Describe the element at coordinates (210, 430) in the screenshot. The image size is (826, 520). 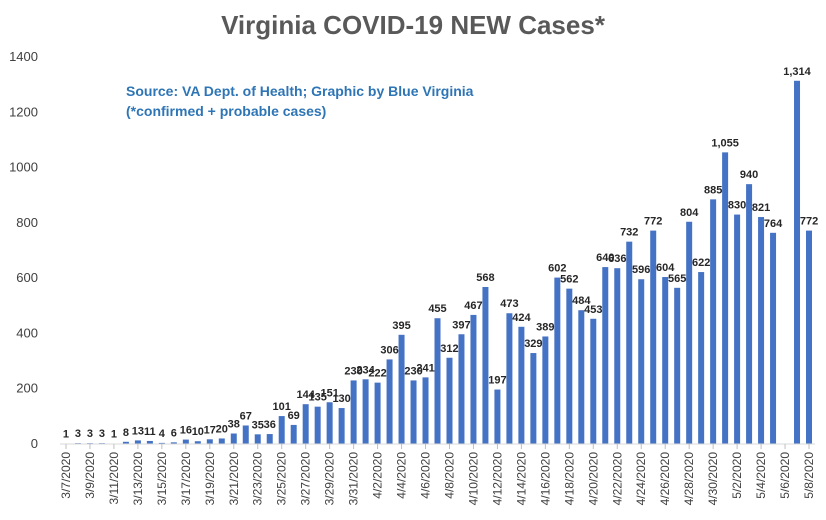
I see `data-label: 17` at that location.